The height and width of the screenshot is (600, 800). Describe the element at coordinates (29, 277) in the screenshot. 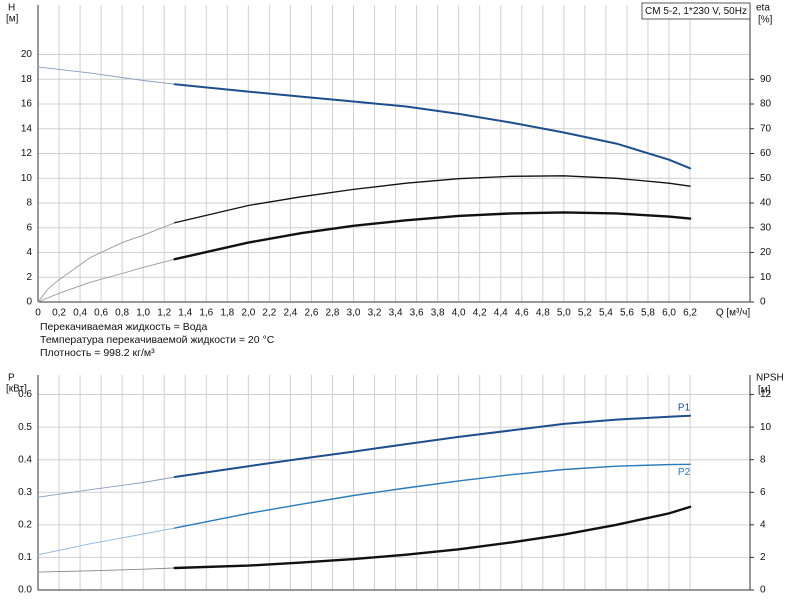

I see `y-tick-label: 2` at that location.